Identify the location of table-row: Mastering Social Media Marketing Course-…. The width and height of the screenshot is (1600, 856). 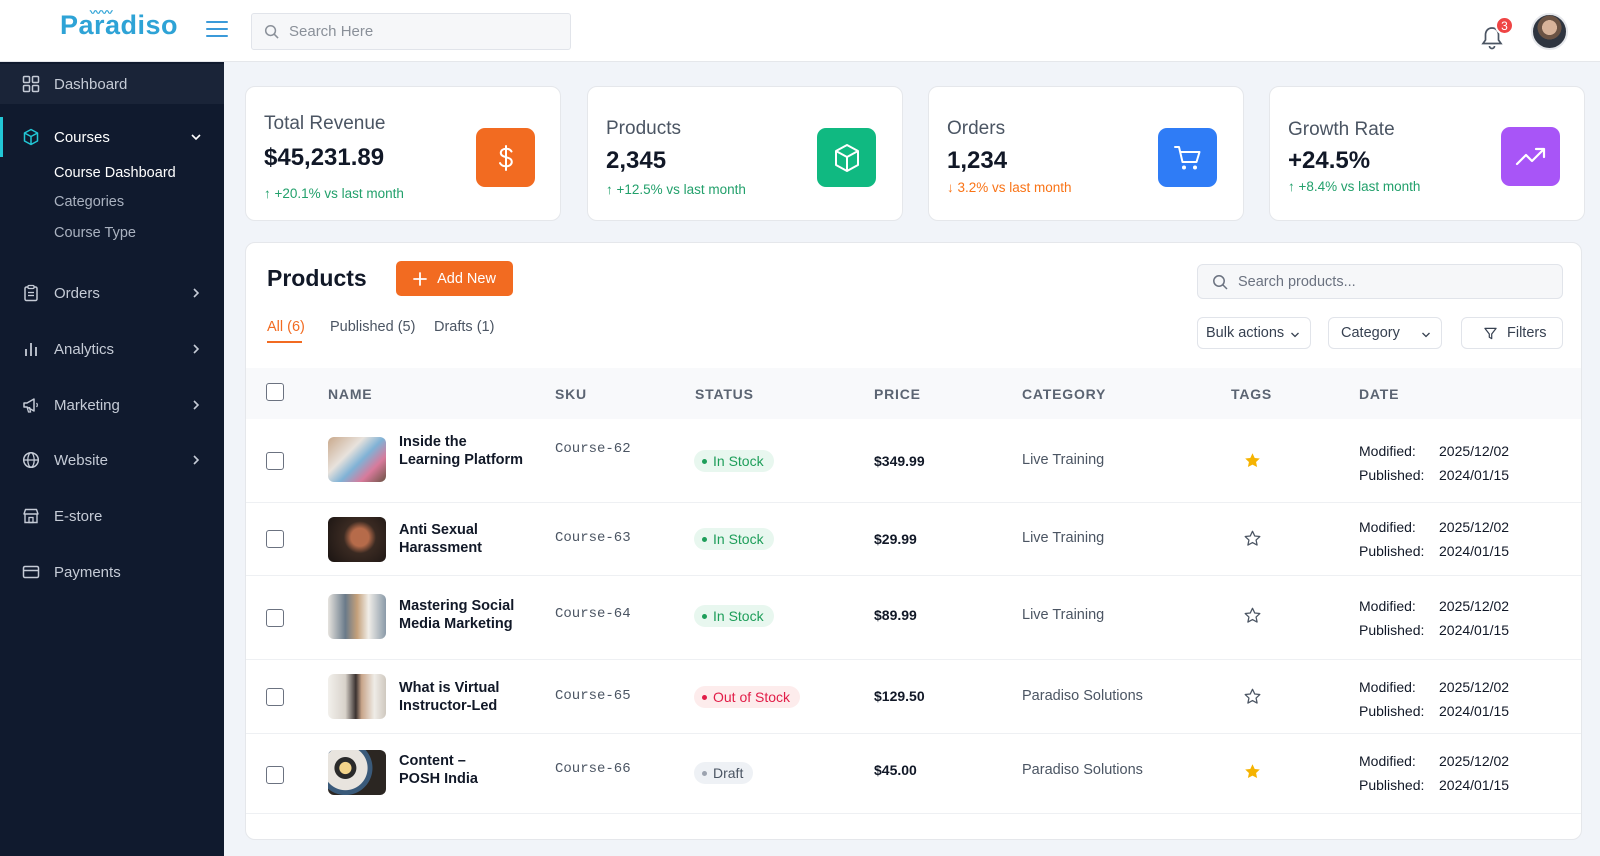
(913, 618).